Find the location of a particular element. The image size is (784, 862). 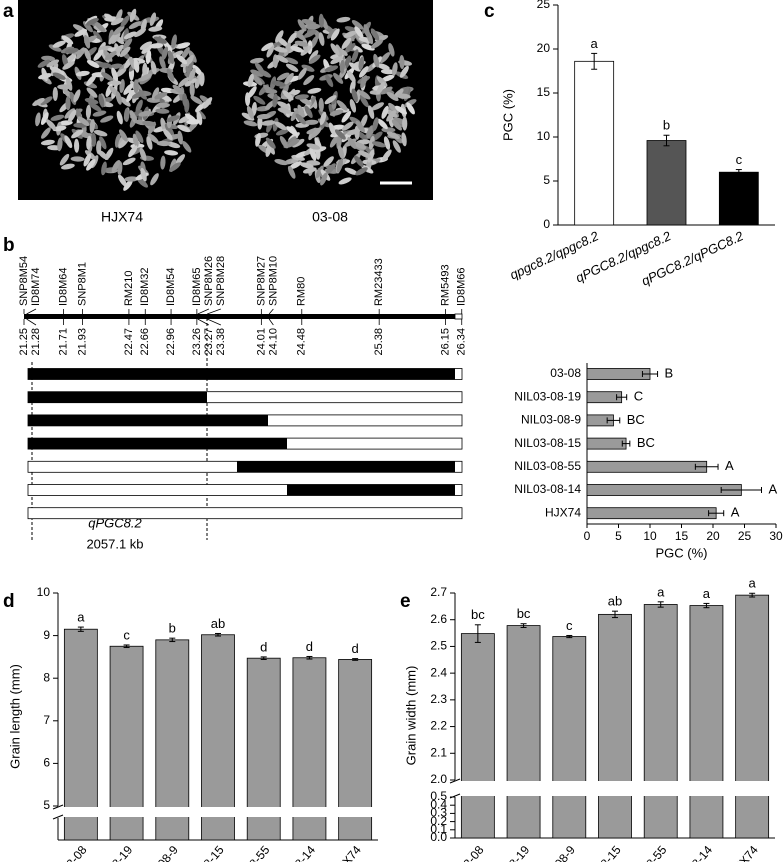

y-tick-label: NIL03-08-14 is located at coordinates (547, 489).